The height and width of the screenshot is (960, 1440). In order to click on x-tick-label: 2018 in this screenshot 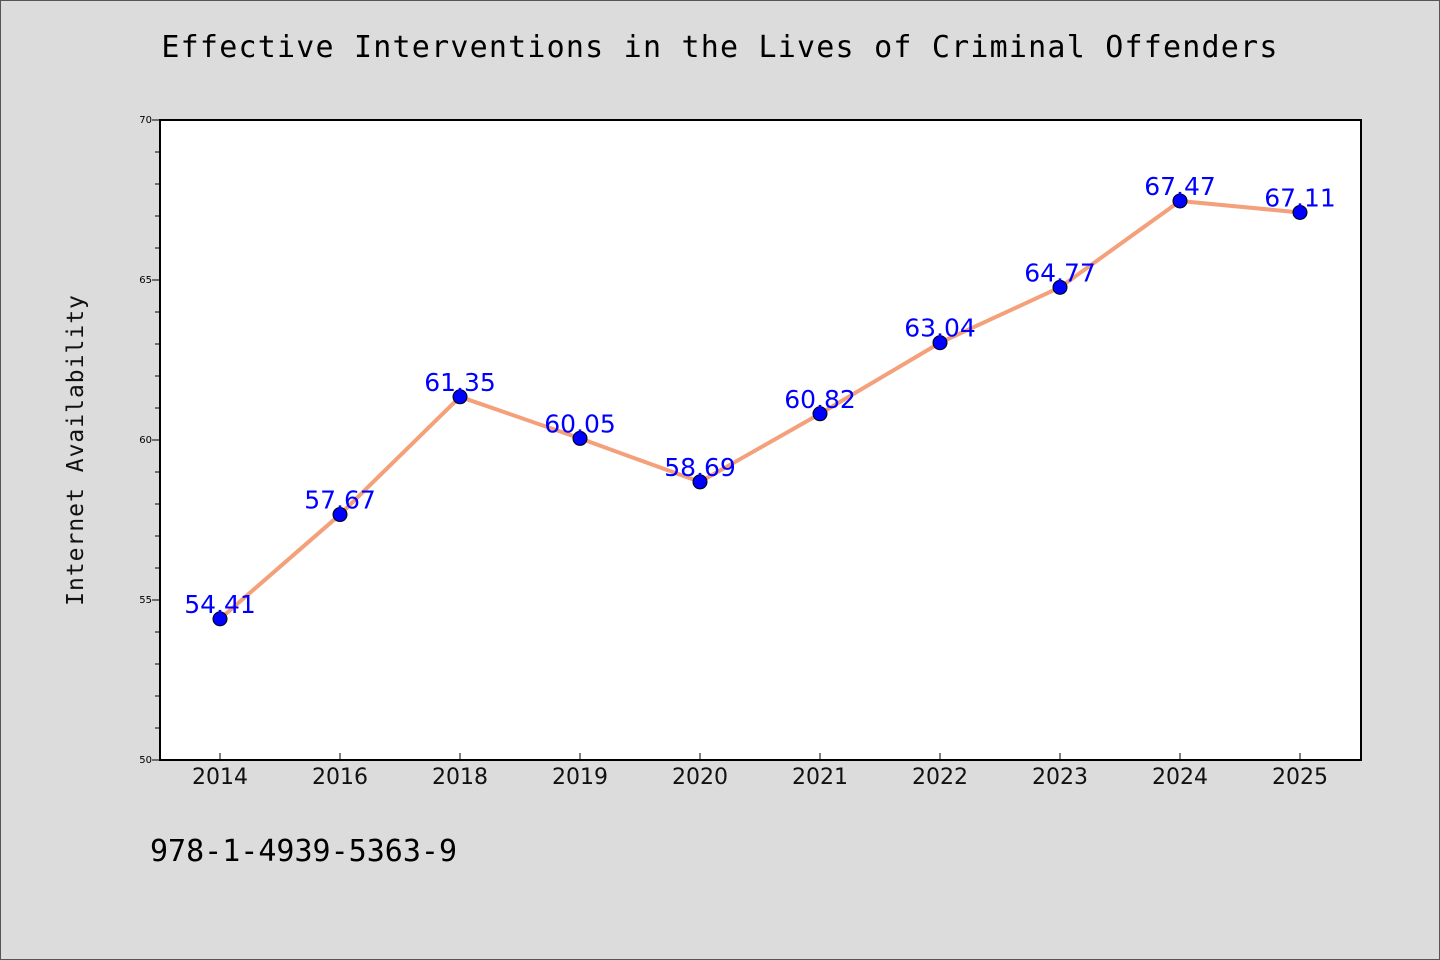, I will do `click(460, 777)`.